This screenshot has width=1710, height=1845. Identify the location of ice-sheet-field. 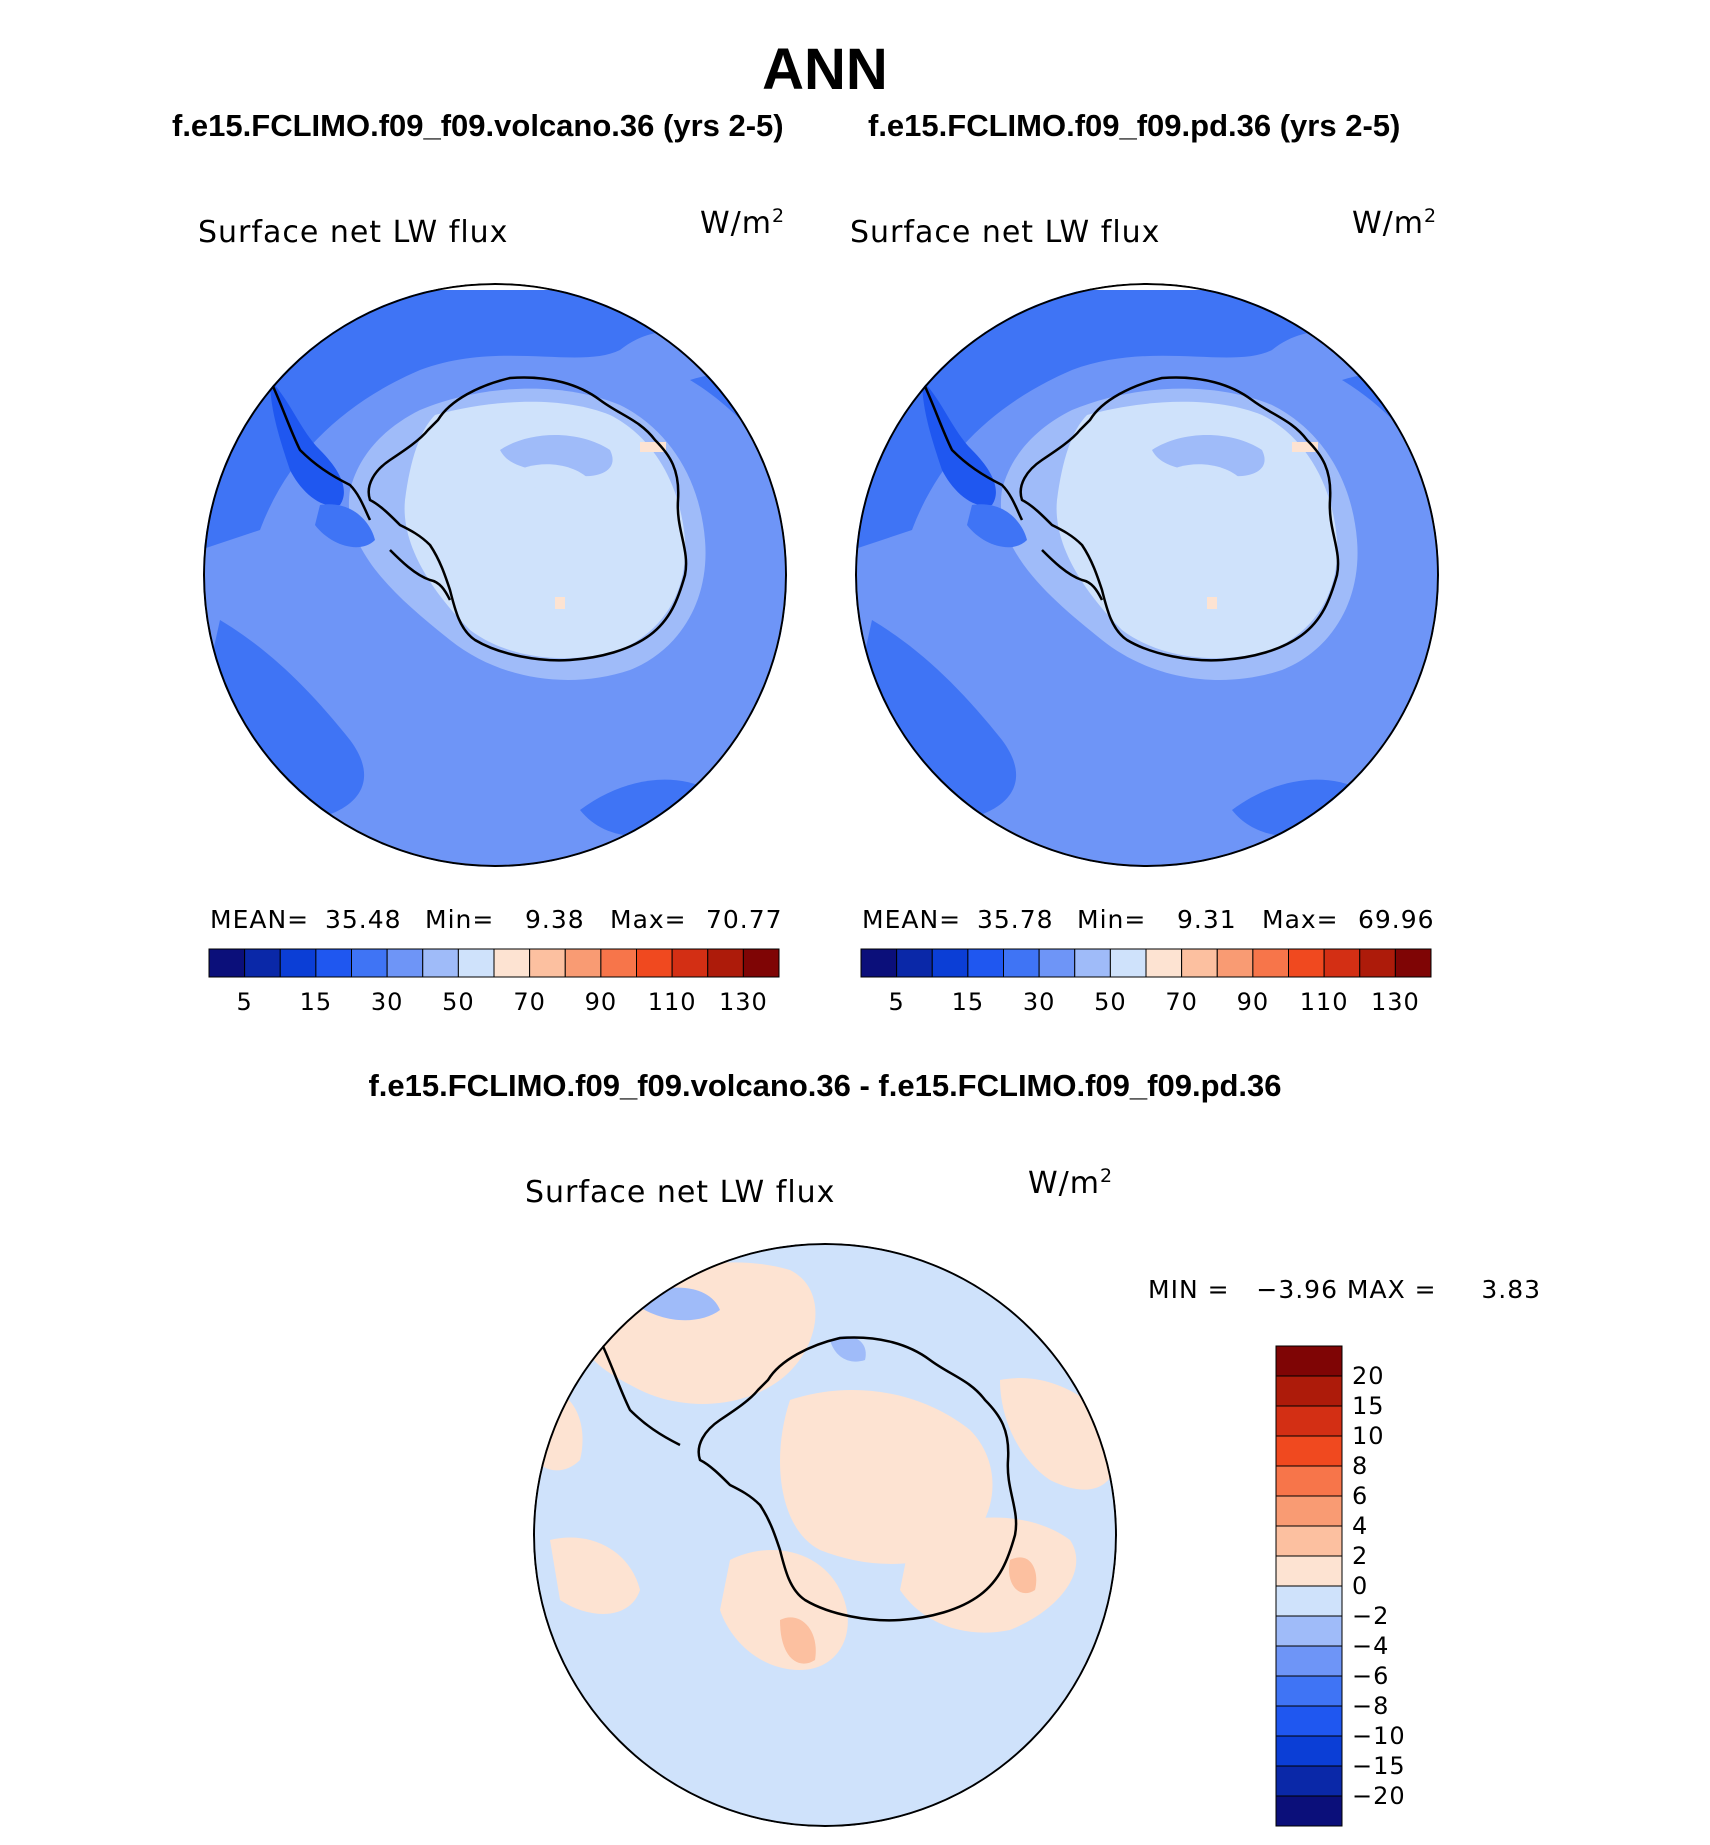
(545, 530).